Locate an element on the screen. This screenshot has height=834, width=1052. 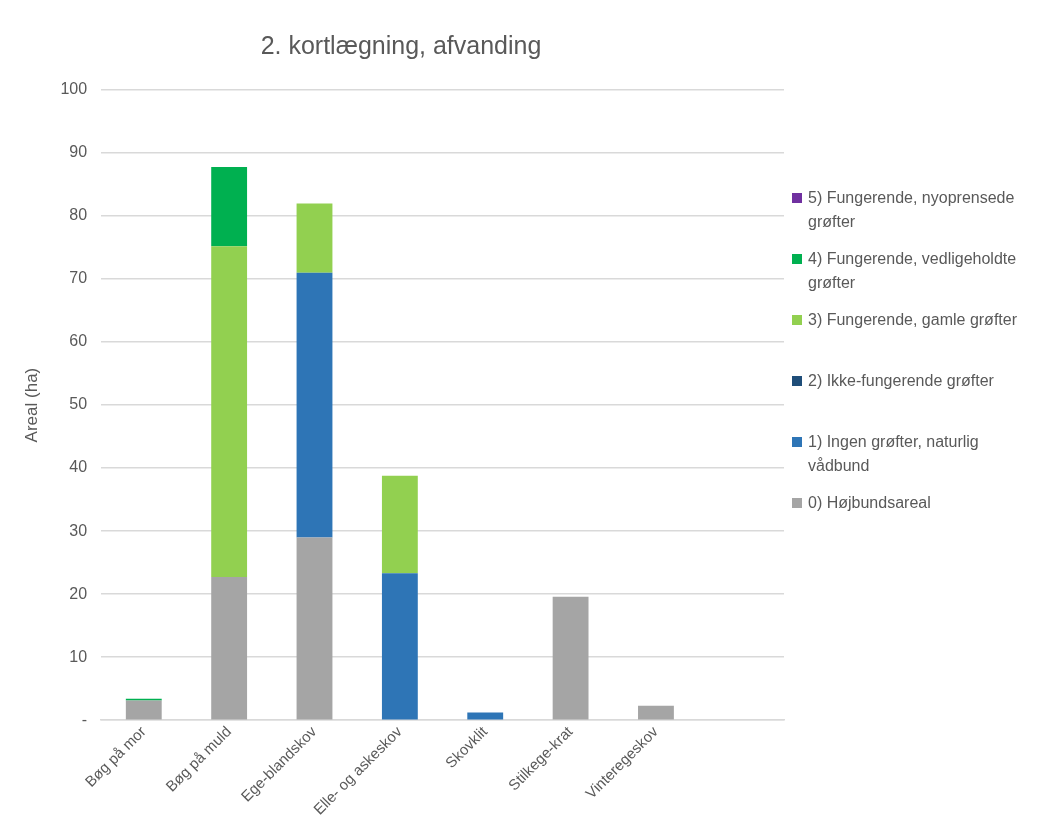
chart-title: 2. kortlægning, afvanding is located at coordinates (401, 44).